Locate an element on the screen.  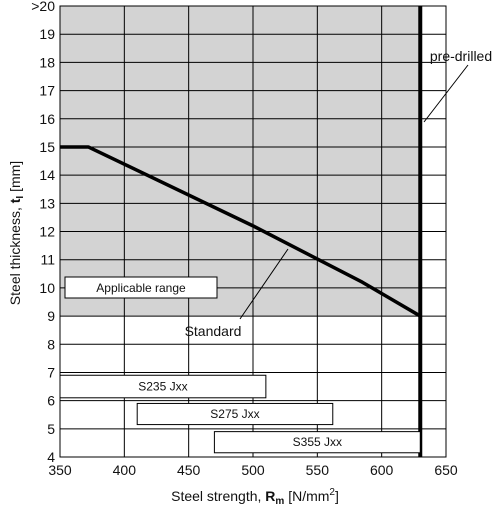
y-tick-label: 10 is located at coordinates (47, 288).